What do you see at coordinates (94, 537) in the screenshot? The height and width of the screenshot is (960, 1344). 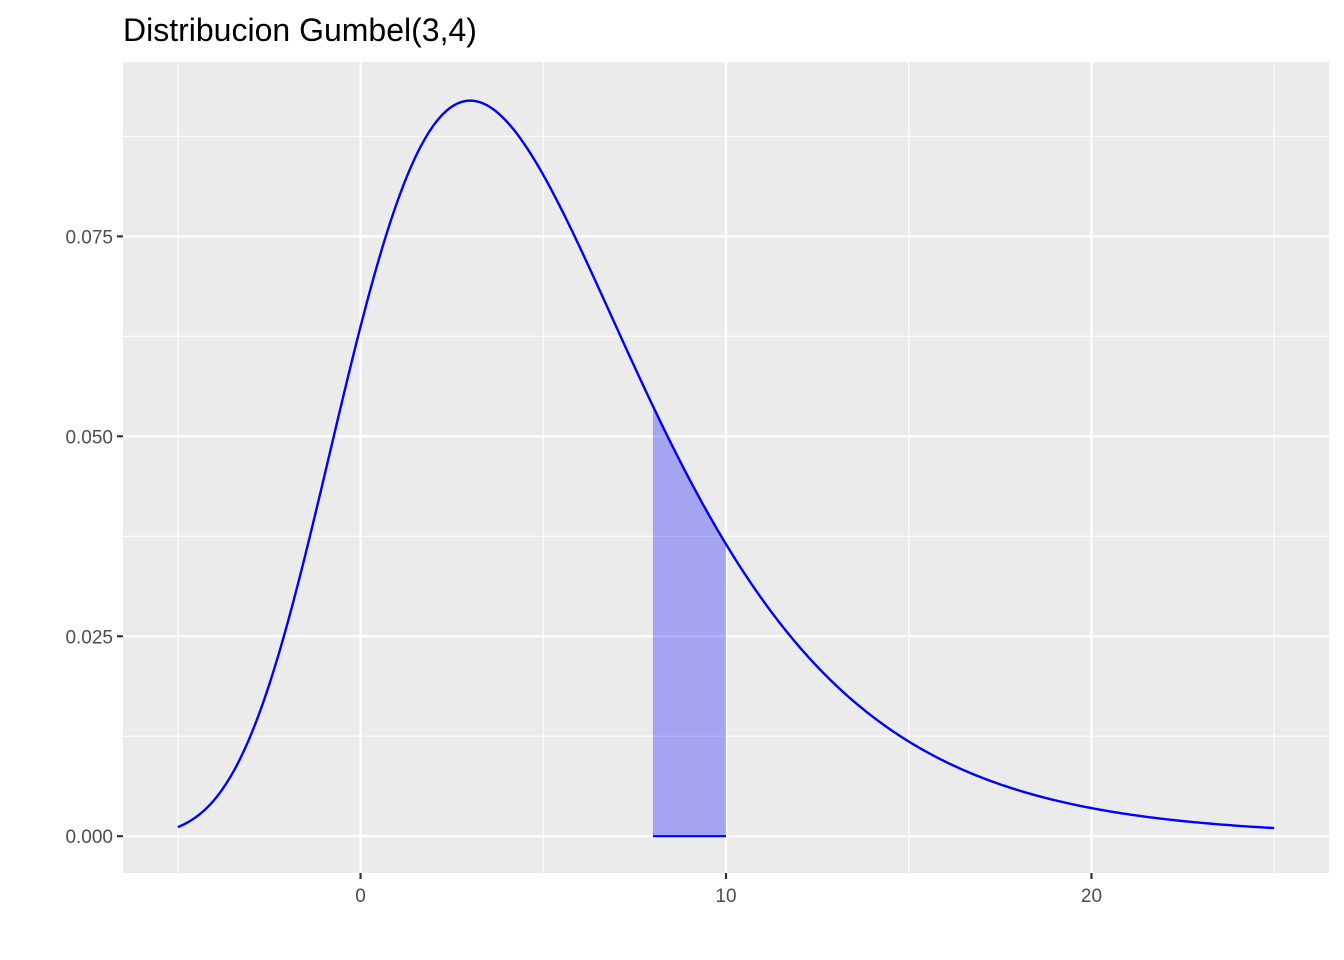 I see `y-axis: 0.000 0.025 0.050 0.075` at bounding box center [94, 537].